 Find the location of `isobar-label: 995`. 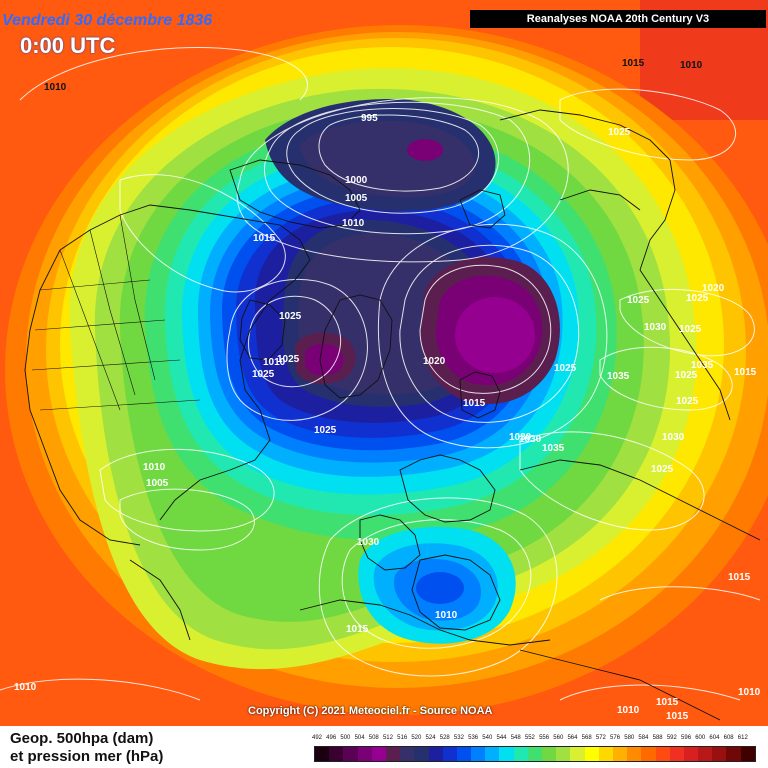

isobar-label: 995 is located at coordinates (369, 118).